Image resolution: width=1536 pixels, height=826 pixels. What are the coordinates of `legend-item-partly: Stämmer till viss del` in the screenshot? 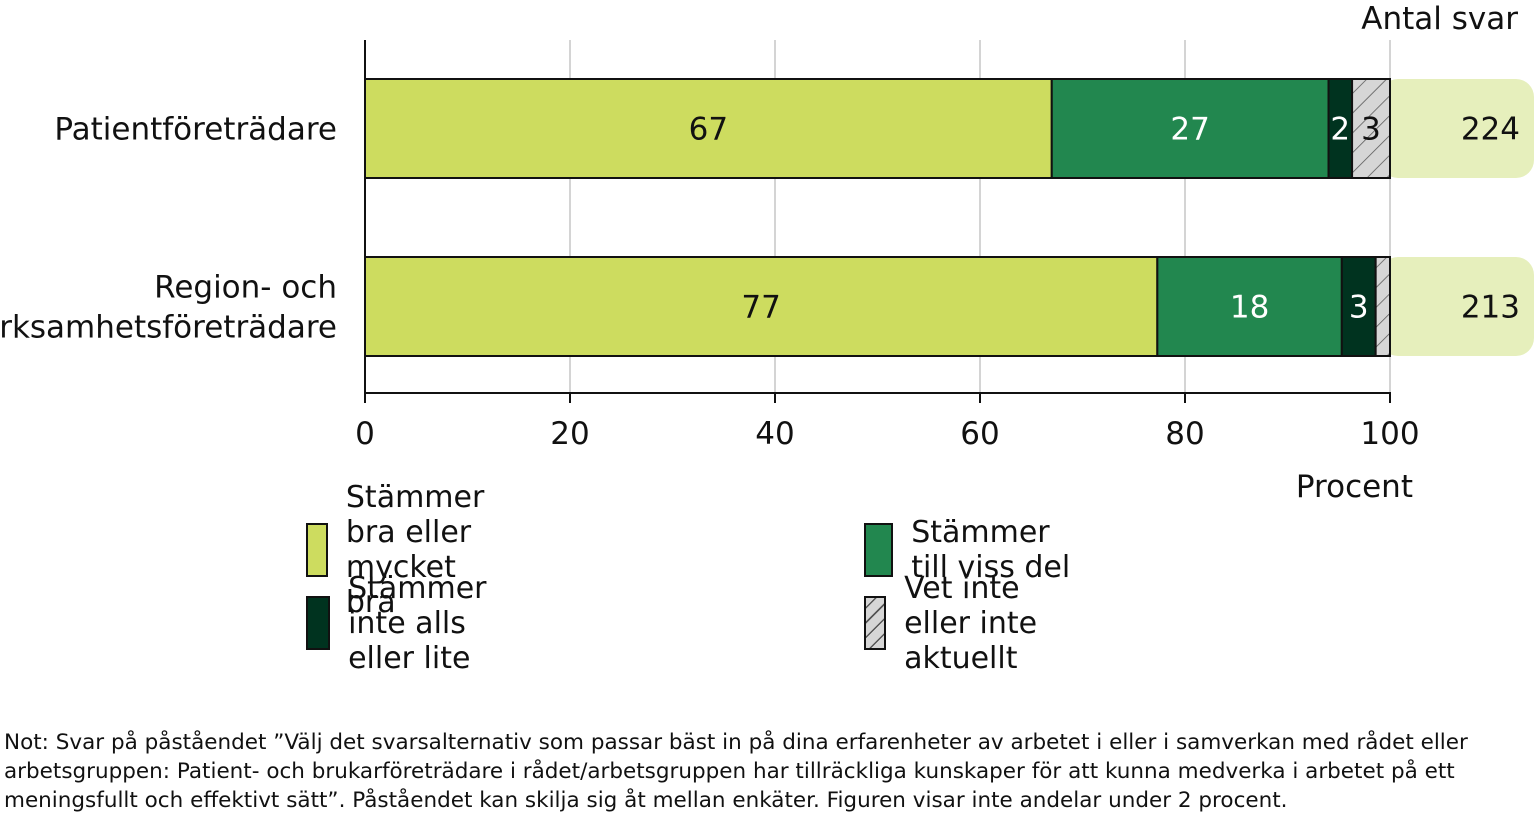 It's located at (968, 550).